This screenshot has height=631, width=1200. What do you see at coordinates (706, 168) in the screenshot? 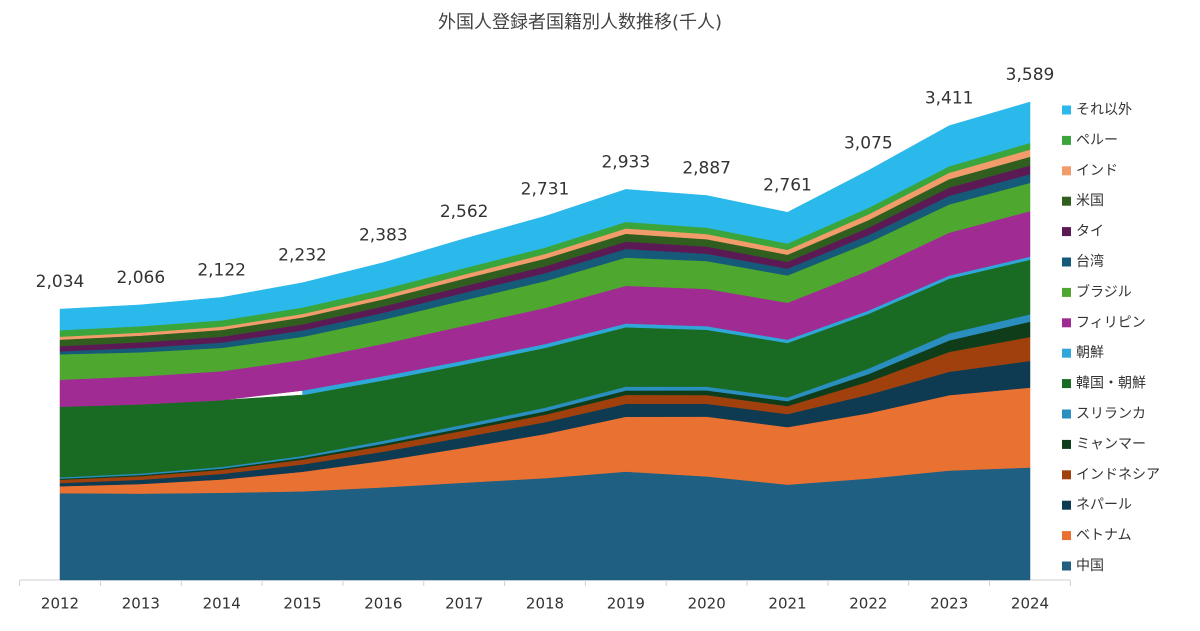
I see `total-label: 2,887` at bounding box center [706, 168].